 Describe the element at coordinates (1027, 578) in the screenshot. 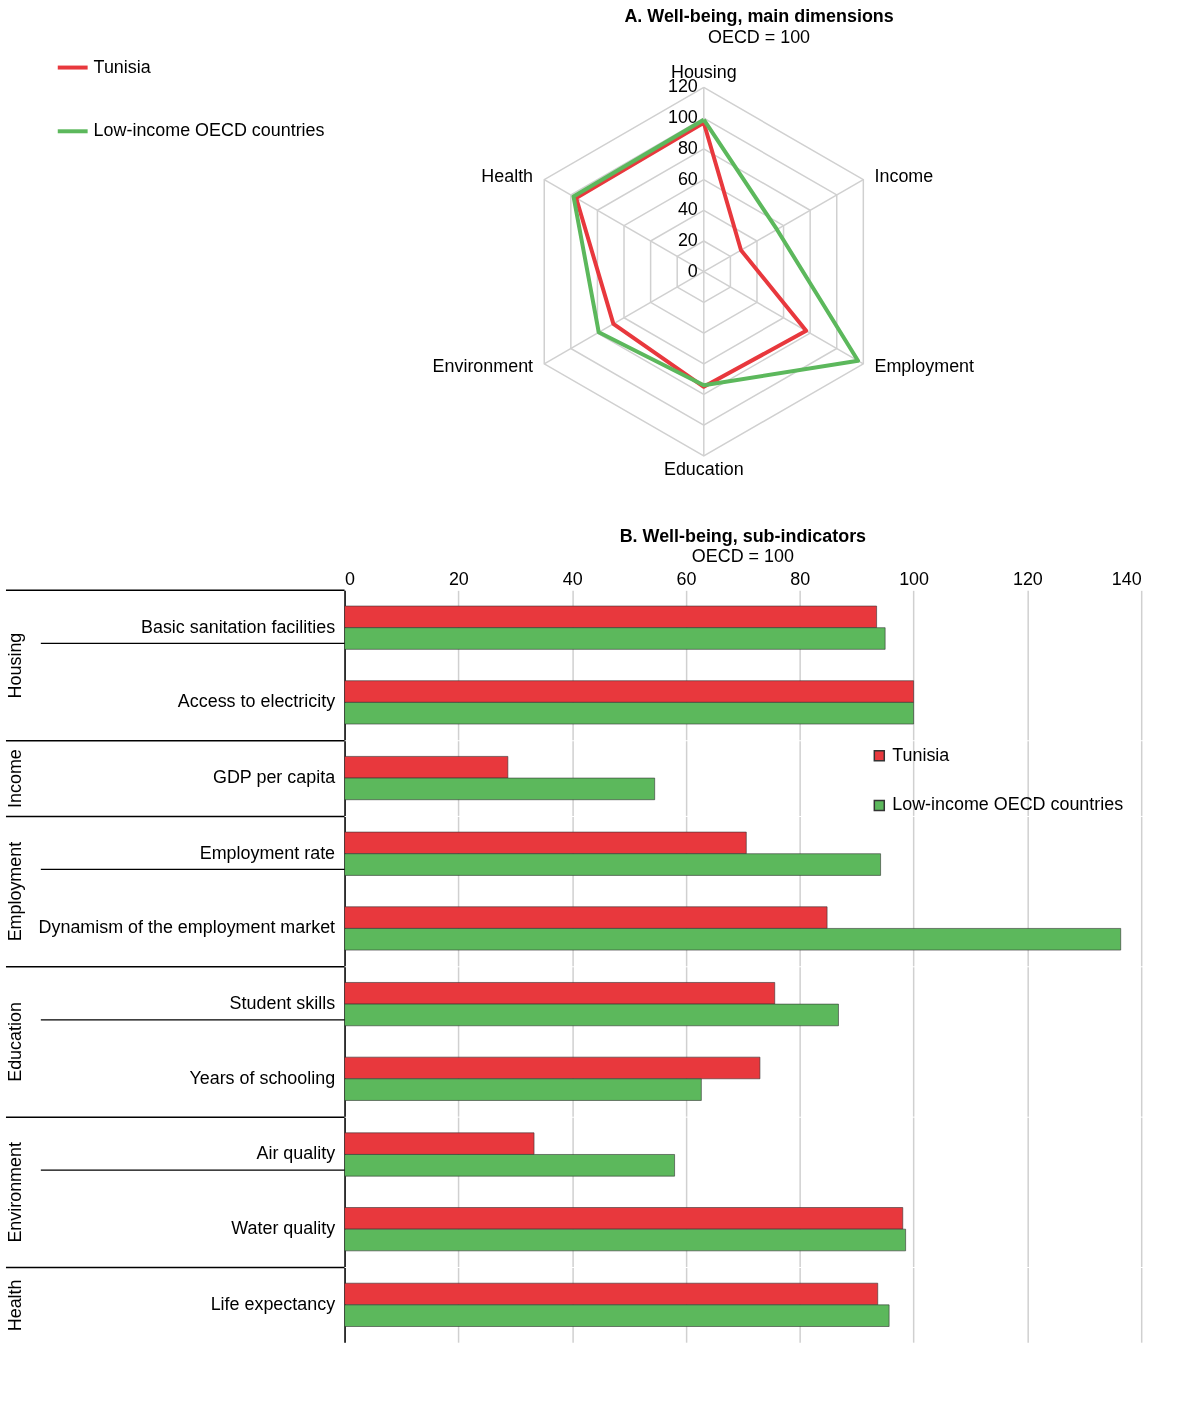

I see `x-tick-label: 120` at that location.